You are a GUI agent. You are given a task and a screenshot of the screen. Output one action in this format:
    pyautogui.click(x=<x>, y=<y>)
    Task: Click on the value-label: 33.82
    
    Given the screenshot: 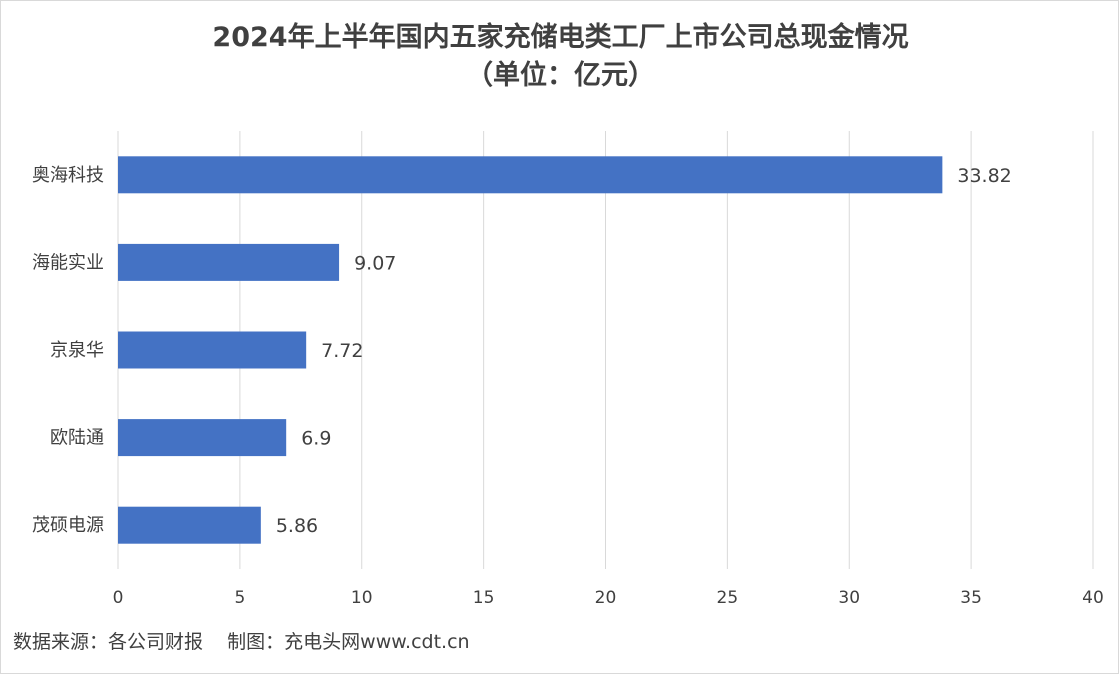 What is the action you would take?
    pyautogui.click(x=984, y=176)
    